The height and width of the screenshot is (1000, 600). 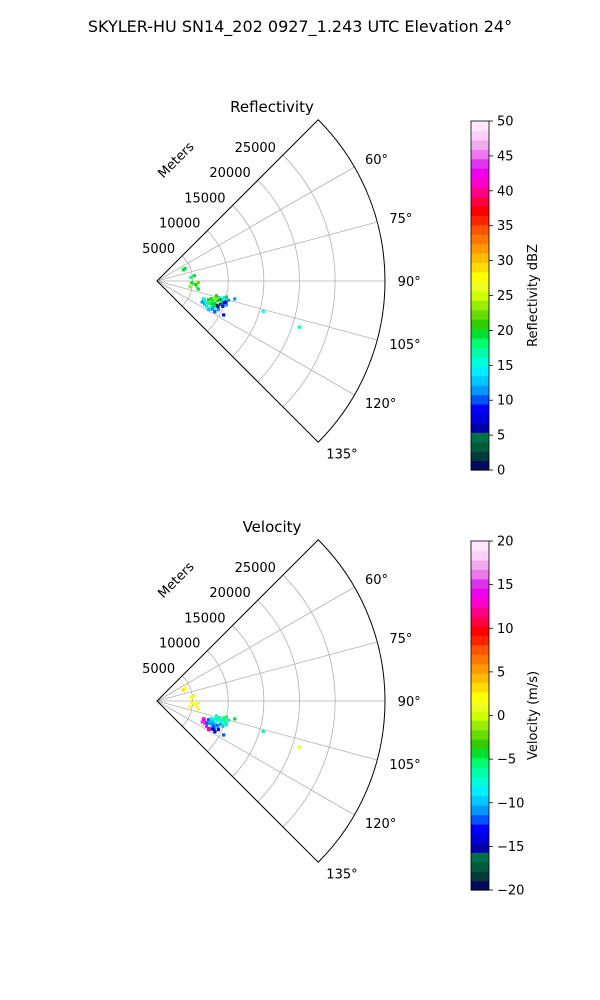 What do you see at coordinates (204, 198) in the screenshot?
I see `range-tick-label: 15000` at bounding box center [204, 198].